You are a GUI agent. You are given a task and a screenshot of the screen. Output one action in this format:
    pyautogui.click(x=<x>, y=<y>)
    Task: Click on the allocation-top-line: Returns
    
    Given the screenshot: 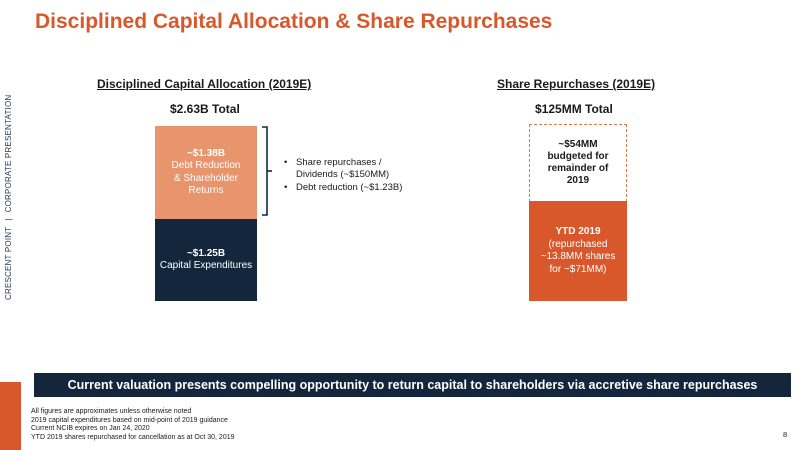 What is the action you would take?
    pyautogui.click(x=206, y=190)
    